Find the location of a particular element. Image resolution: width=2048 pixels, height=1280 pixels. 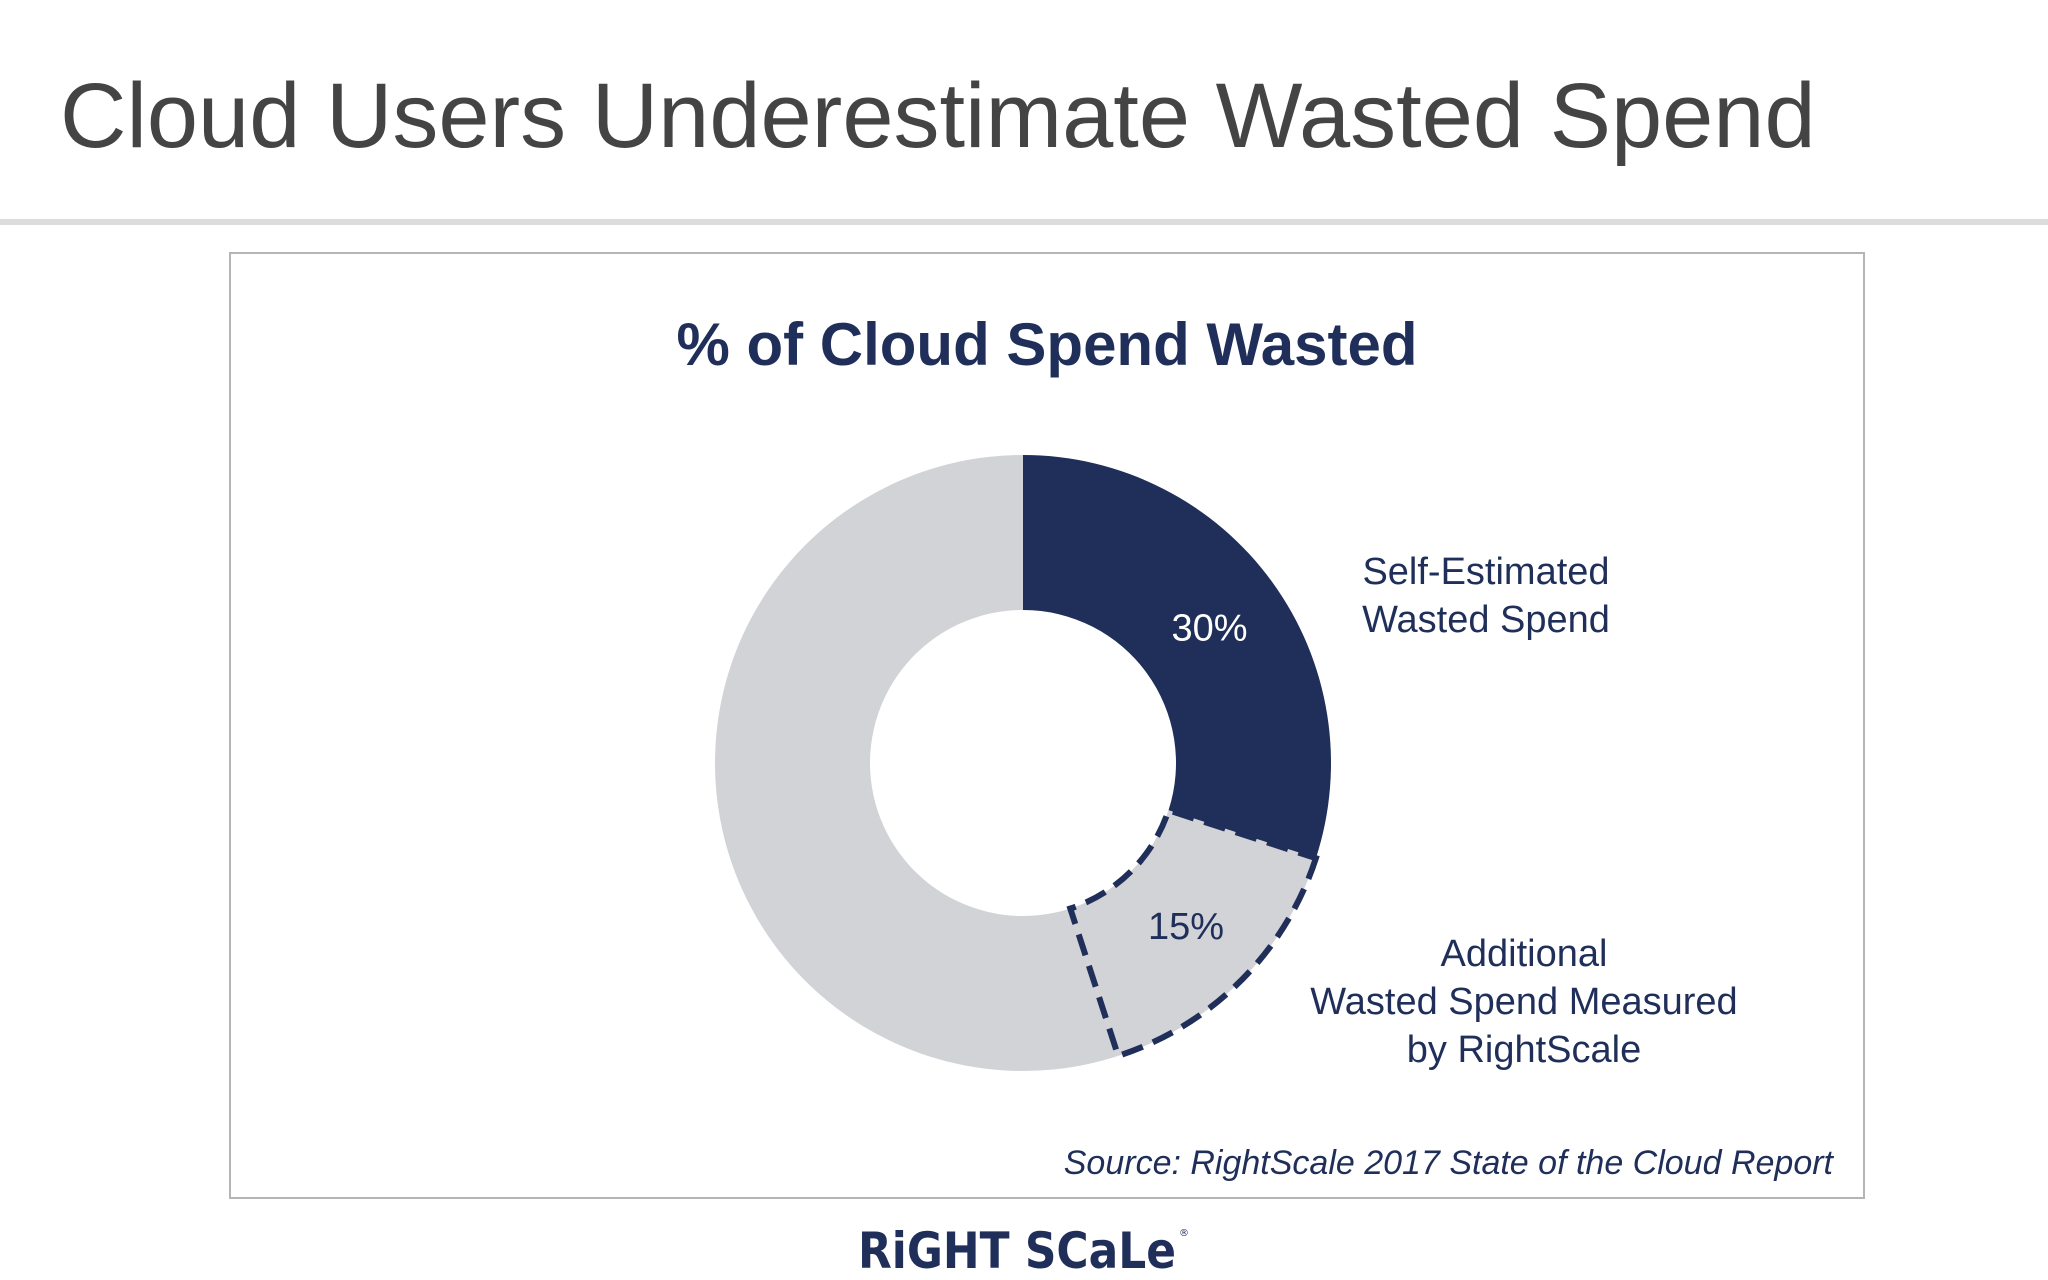

data-label-30: 30% is located at coordinates (1209, 629).